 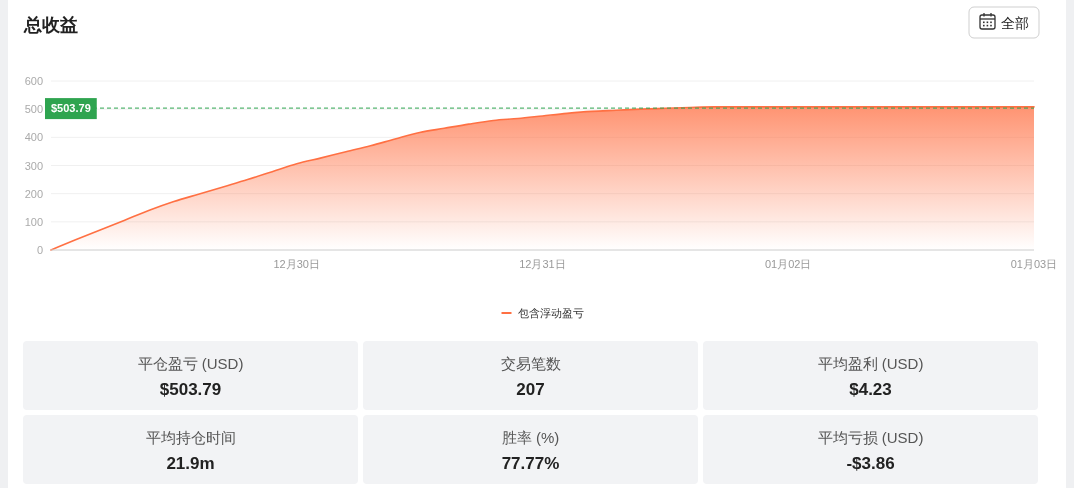 What do you see at coordinates (50, 25) in the screenshot?
I see `chart-title: 总收益` at bounding box center [50, 25].